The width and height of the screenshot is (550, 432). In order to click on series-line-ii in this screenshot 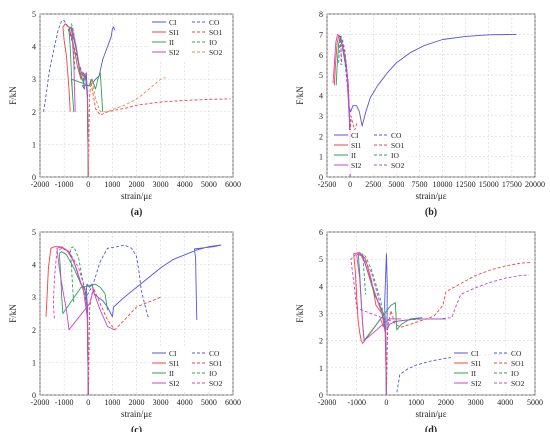, I will do `click(83, 323)`.